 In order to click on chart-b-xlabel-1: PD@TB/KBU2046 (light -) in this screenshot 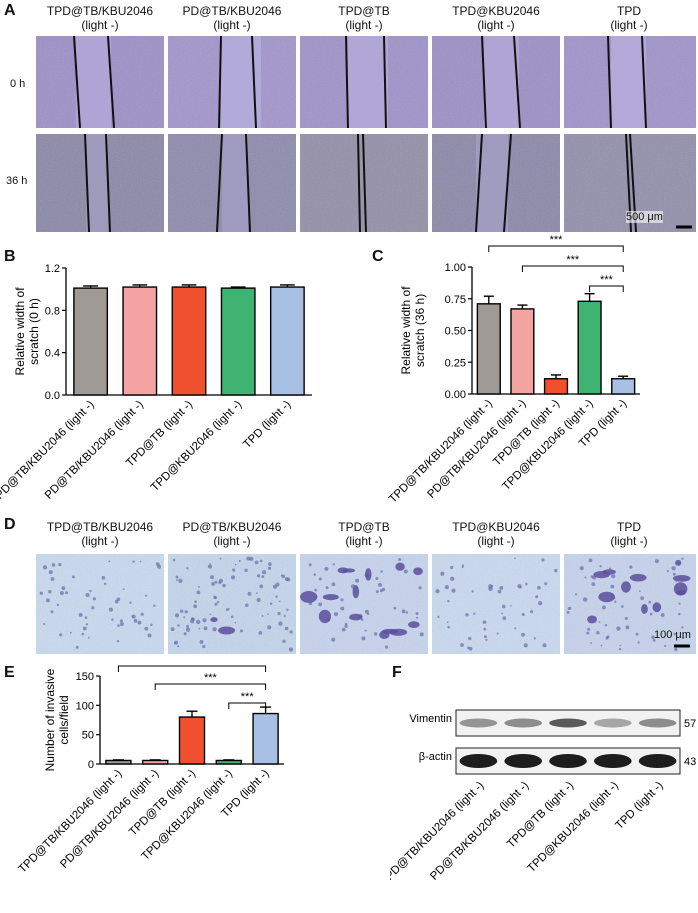, I will do `click(94, 450)`.